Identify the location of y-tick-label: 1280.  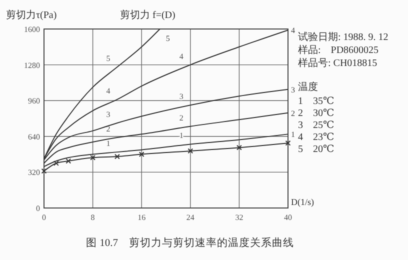
(32, 65).